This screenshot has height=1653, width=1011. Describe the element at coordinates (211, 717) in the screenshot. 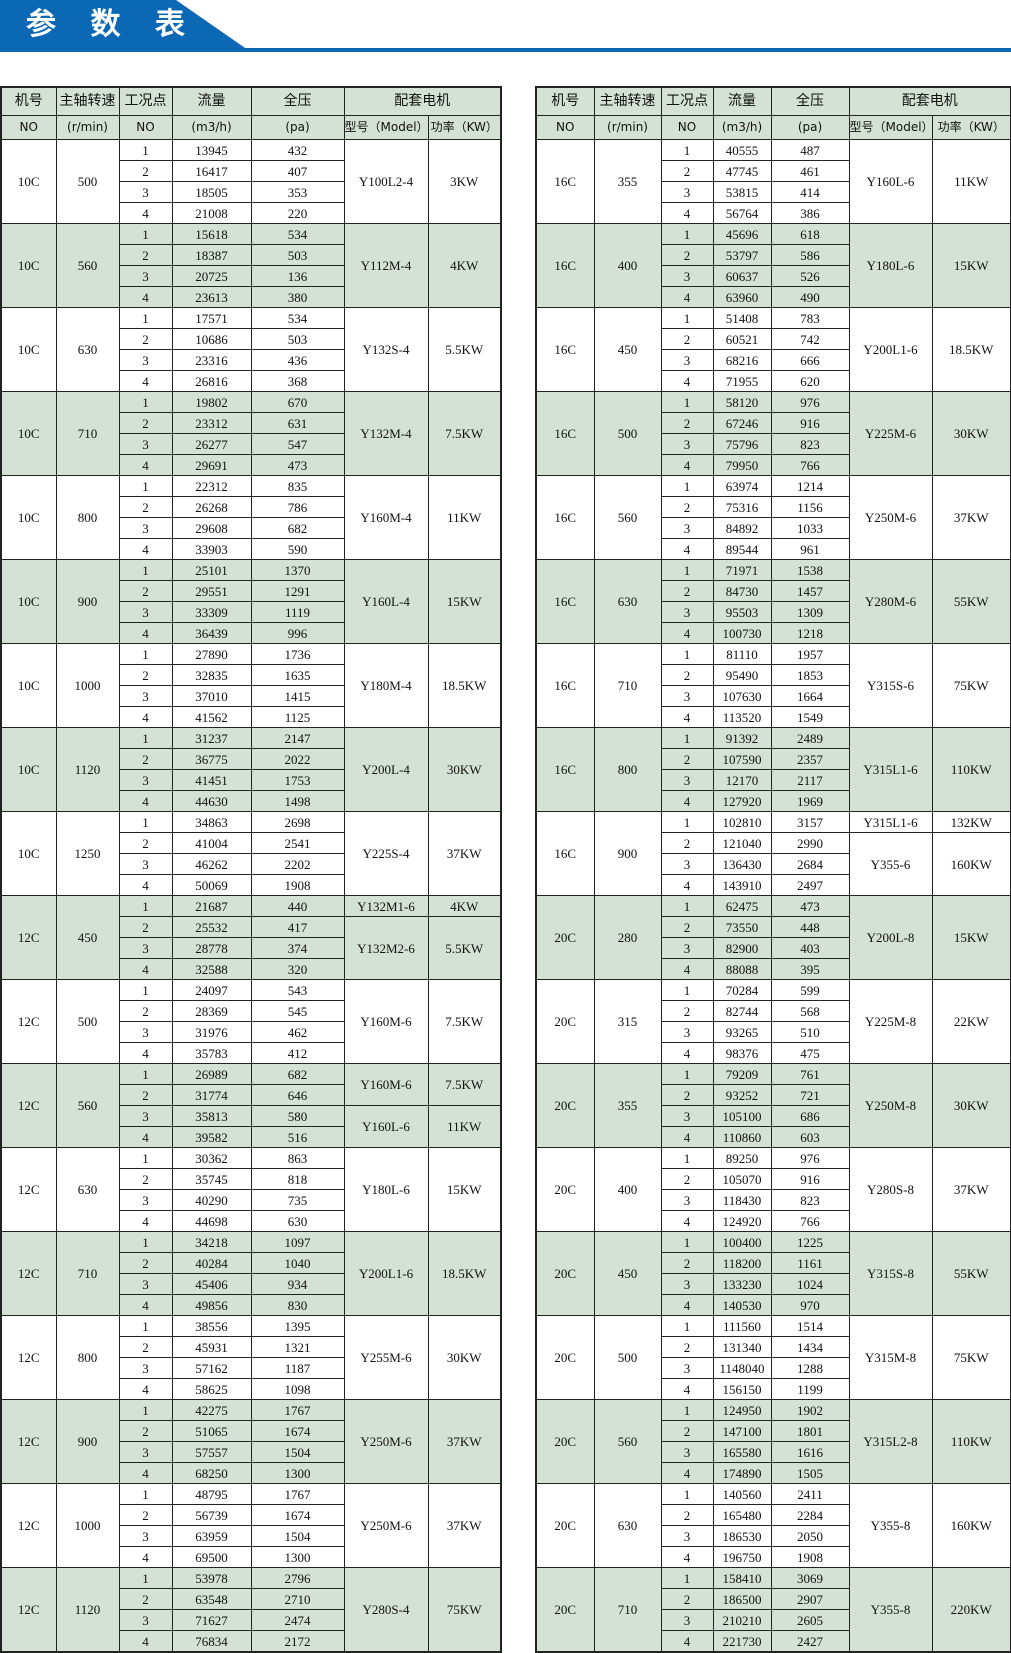

I see `flow-cell: 41562` at that location.